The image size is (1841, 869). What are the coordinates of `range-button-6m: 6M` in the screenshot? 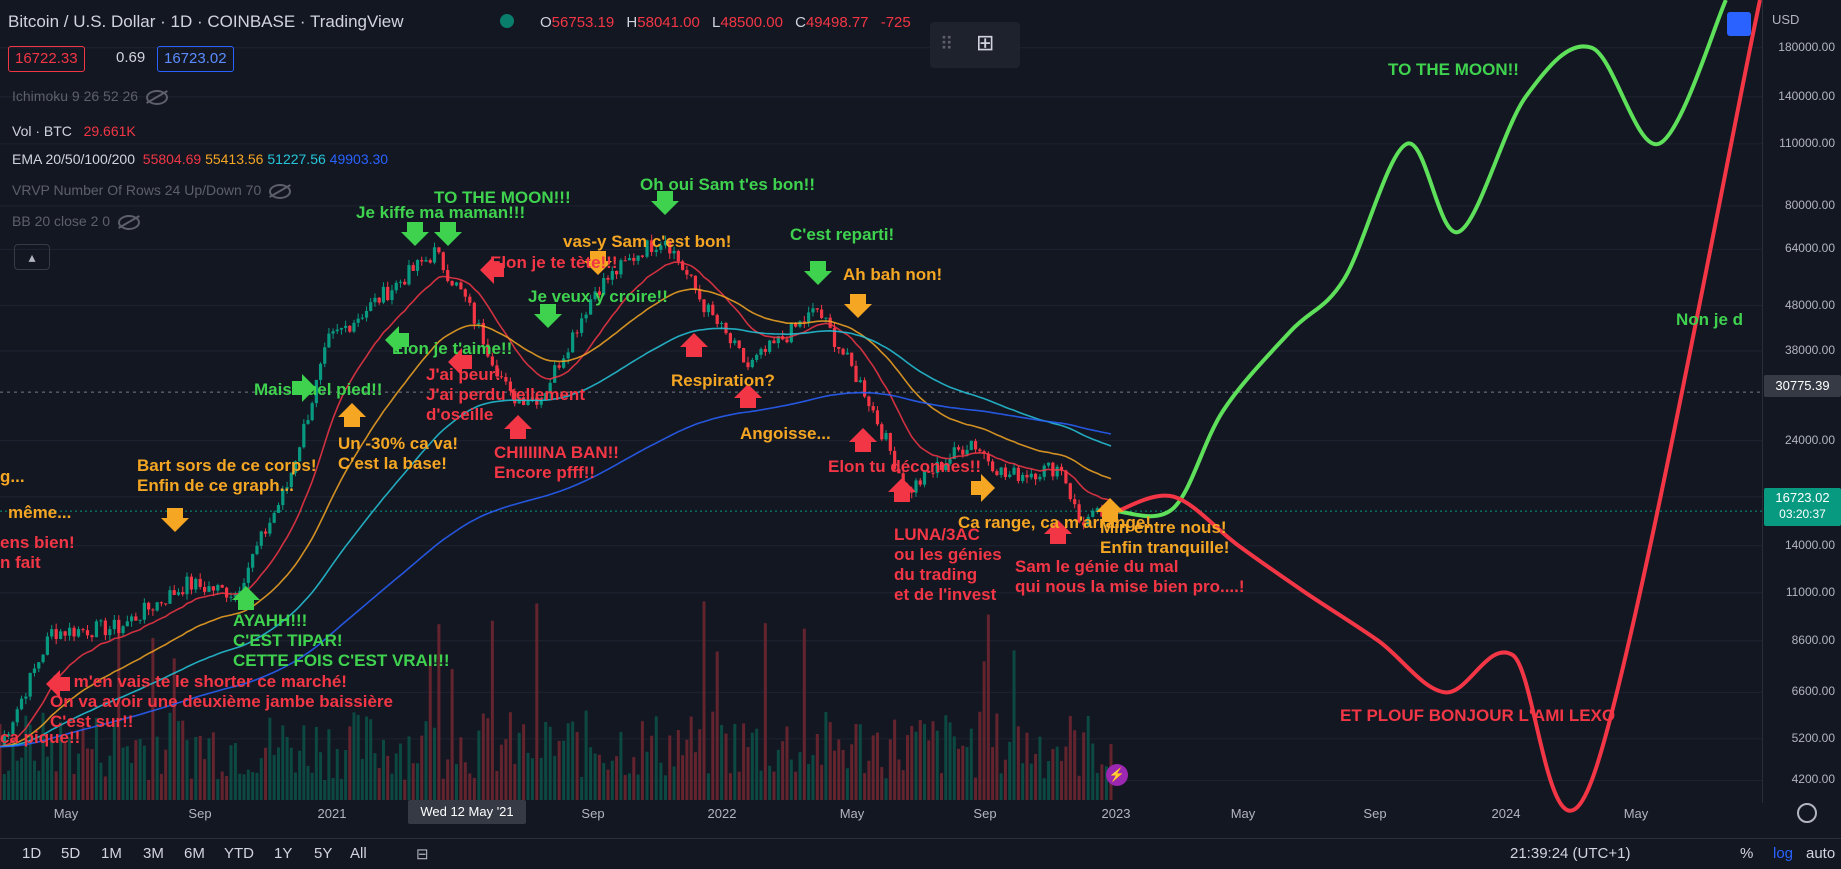 It's located at (194, 853).